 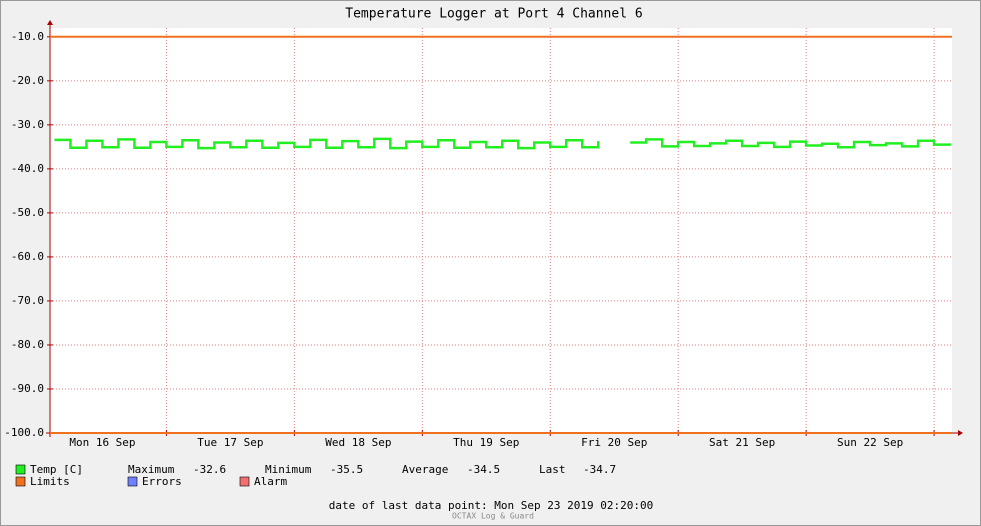 I want to click on x-tick-label: Mon 16 Sep, so click(x=102, y=442).